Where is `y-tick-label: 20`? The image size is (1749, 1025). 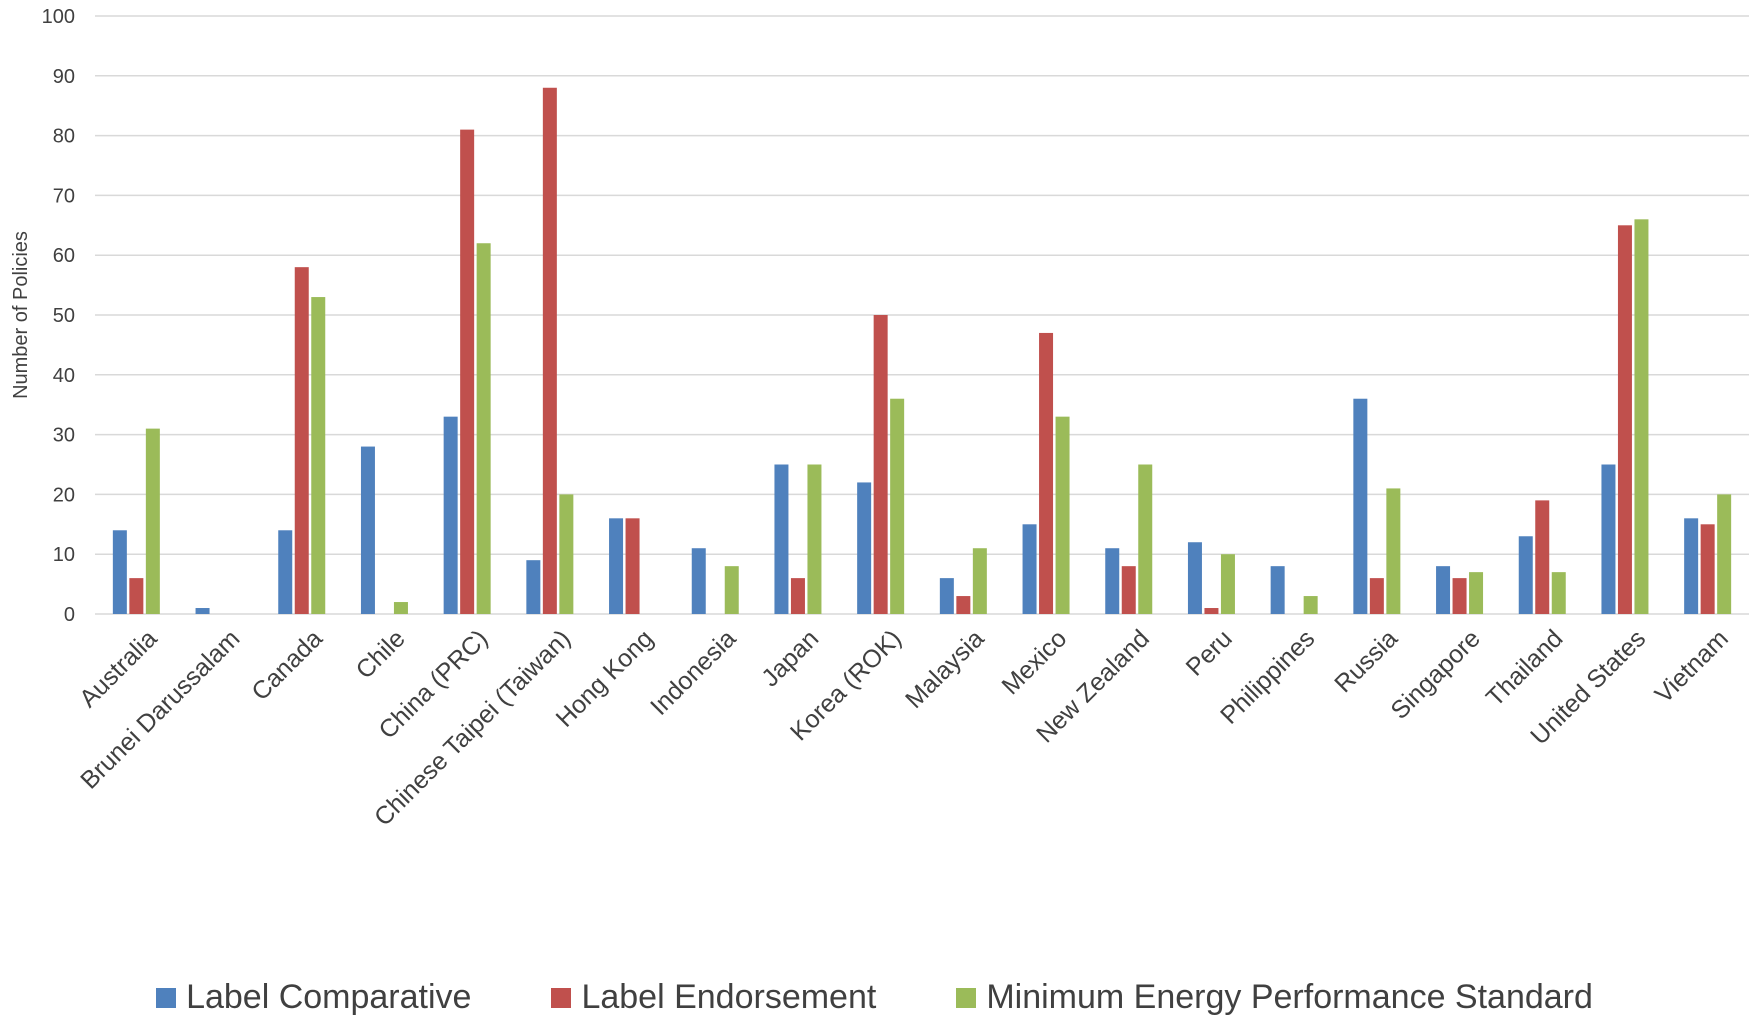 y-tick-label: 20 is located at coordinates (64, 495).